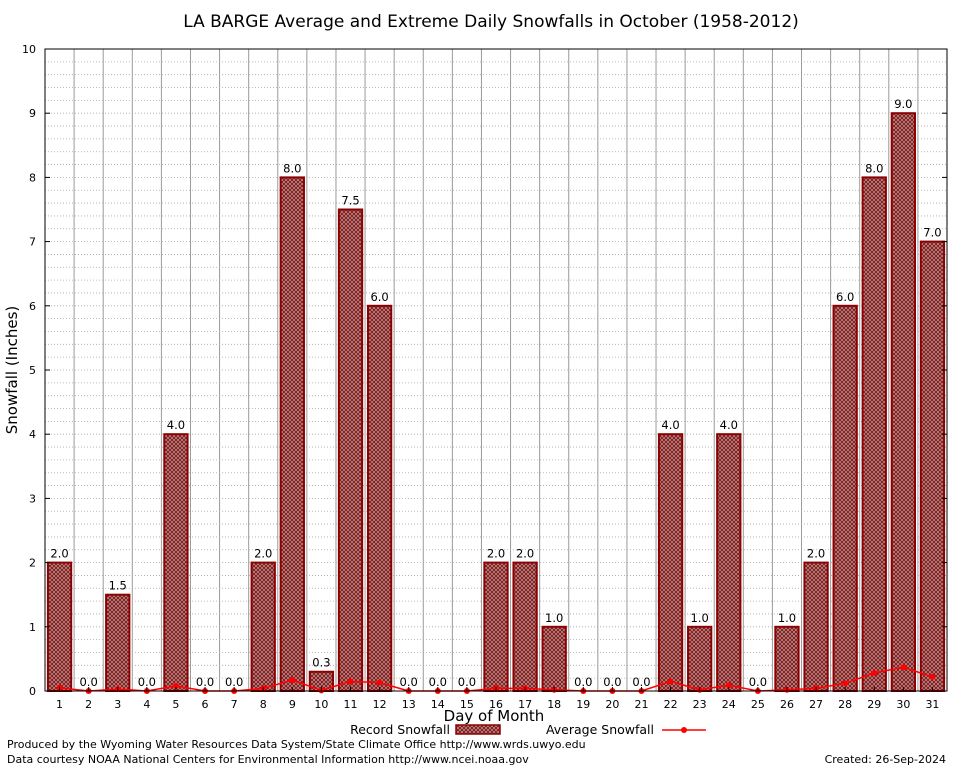 Image resolution: width=954 pixels, height=768 pixels. What do you see at coordinates (816, 704) in the screenshot?
I see `x-tick-label: 27` at bounding box center [816, 704].